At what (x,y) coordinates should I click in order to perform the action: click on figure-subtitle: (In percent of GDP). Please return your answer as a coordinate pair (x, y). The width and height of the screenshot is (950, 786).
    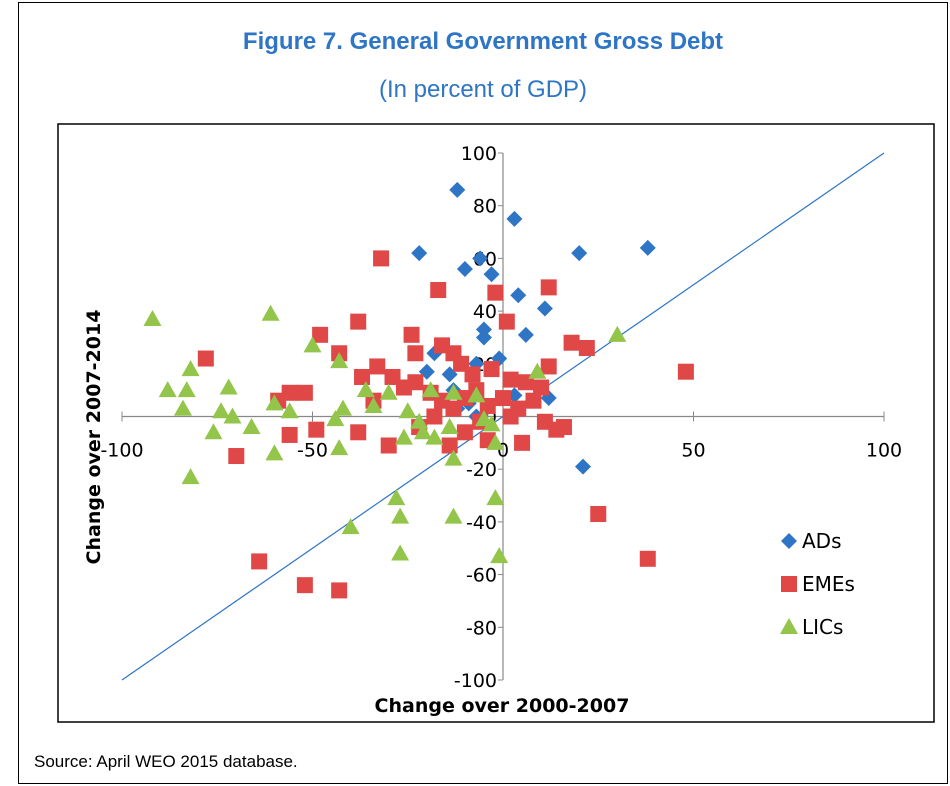
    Looking at the image, I should click on (483, 89).